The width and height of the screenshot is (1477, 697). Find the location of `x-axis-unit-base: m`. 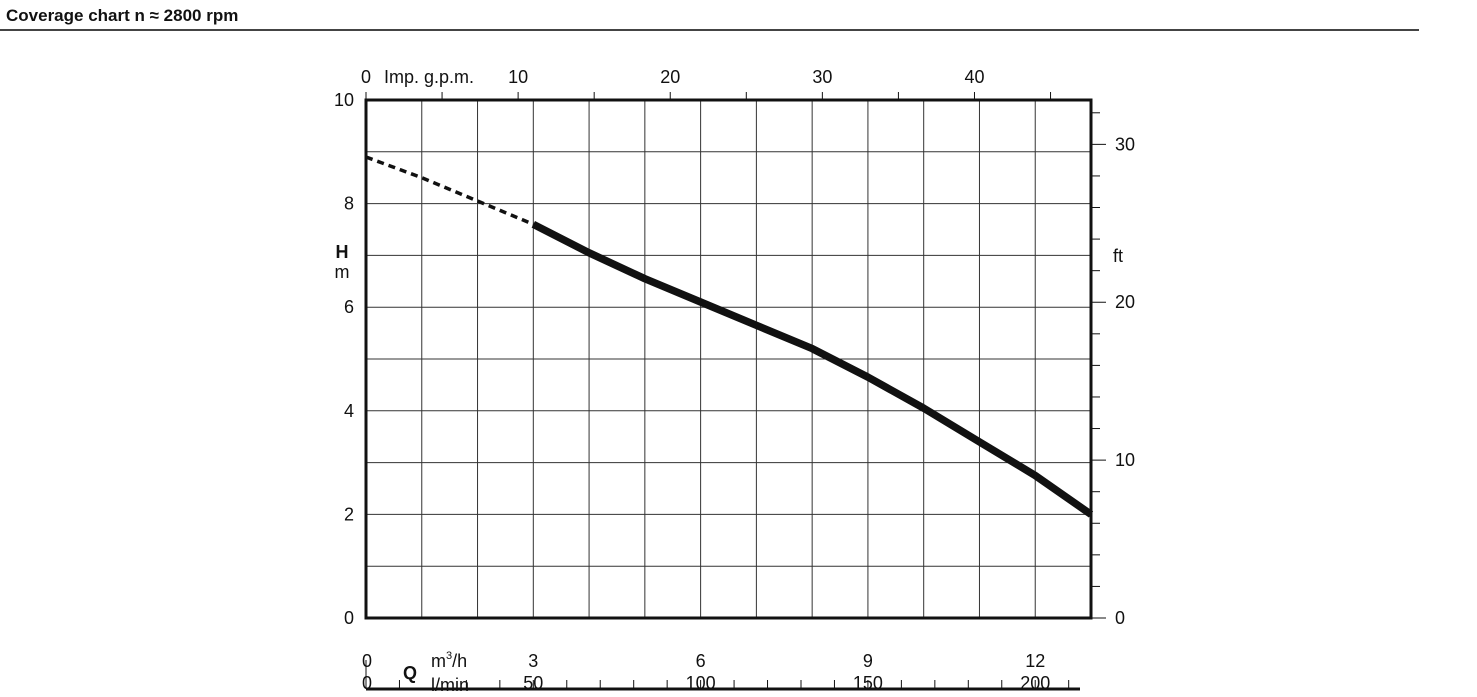

x-axis-unit-base: m is located at coordinates (438, 661).